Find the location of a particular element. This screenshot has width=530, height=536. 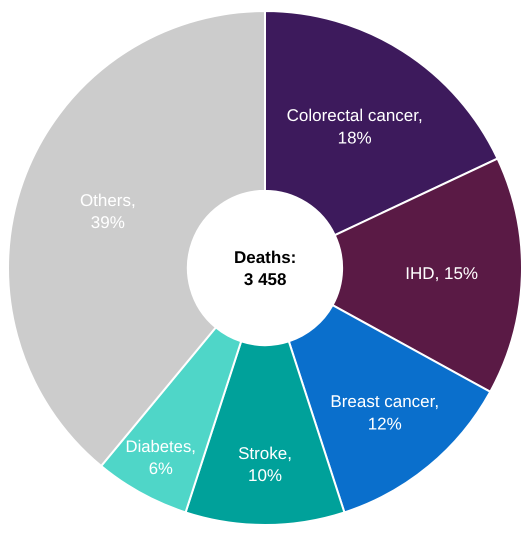

text: Deaths: 3 458 is located at coordinates (265, 269).